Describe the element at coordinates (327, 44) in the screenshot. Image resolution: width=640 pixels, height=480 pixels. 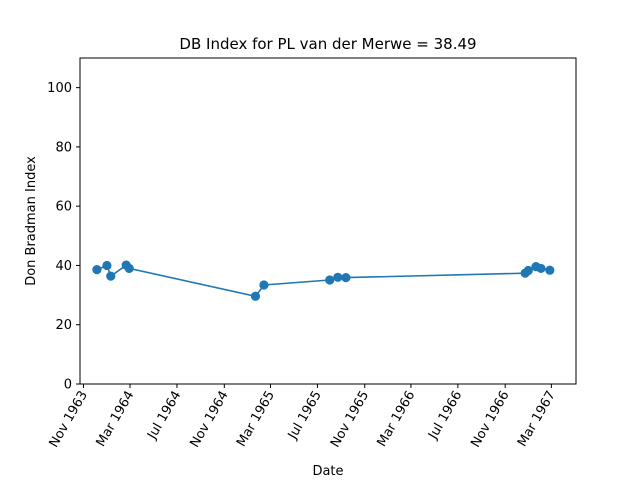
I see `chart-title: DB Index for PL van der Merwe = 38.49` at that location.